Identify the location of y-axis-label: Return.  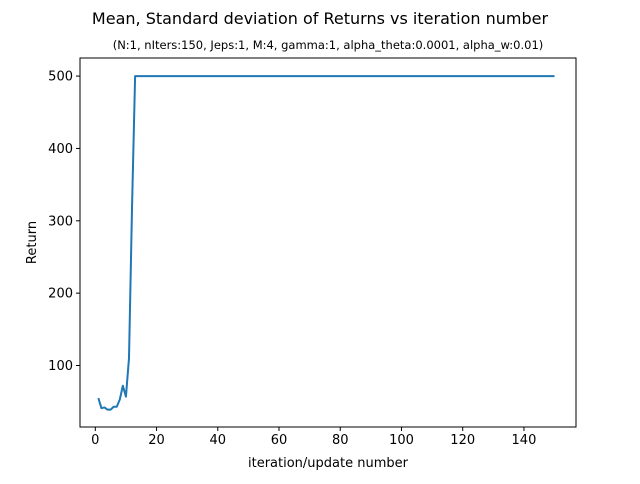
(32, 242).